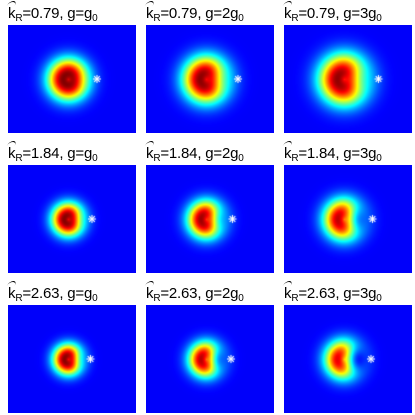 This screenshot has width=415, height=415. I want to click on panel-label: kR=1.84, g=3g0, so click(348, 154).